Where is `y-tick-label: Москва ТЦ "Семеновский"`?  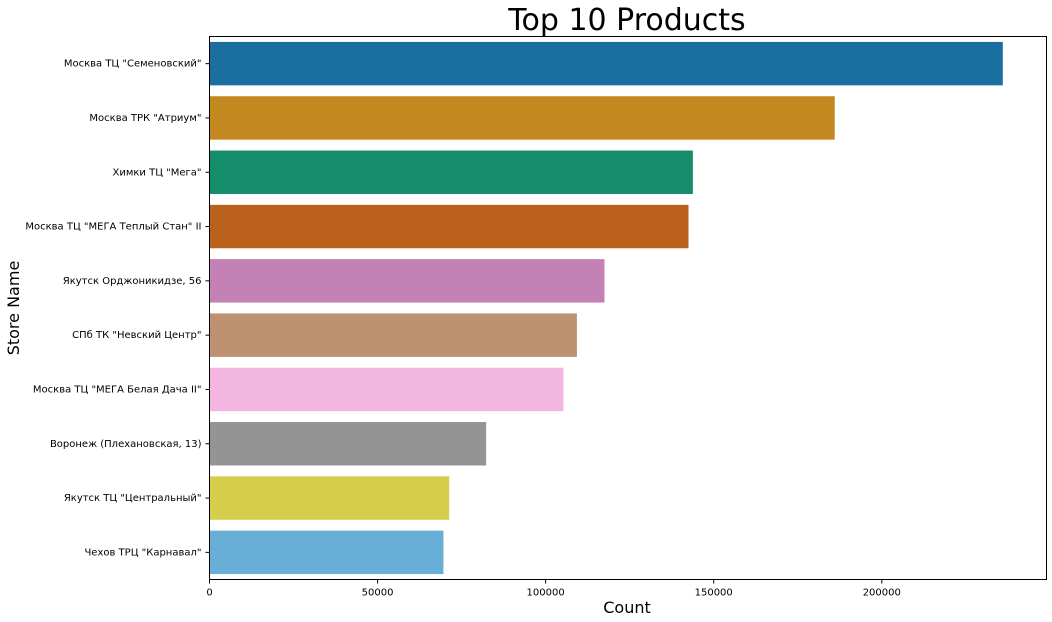 y-tick-label: Москва ТЦ "Семеновский" is located at coordinates (133, 64).